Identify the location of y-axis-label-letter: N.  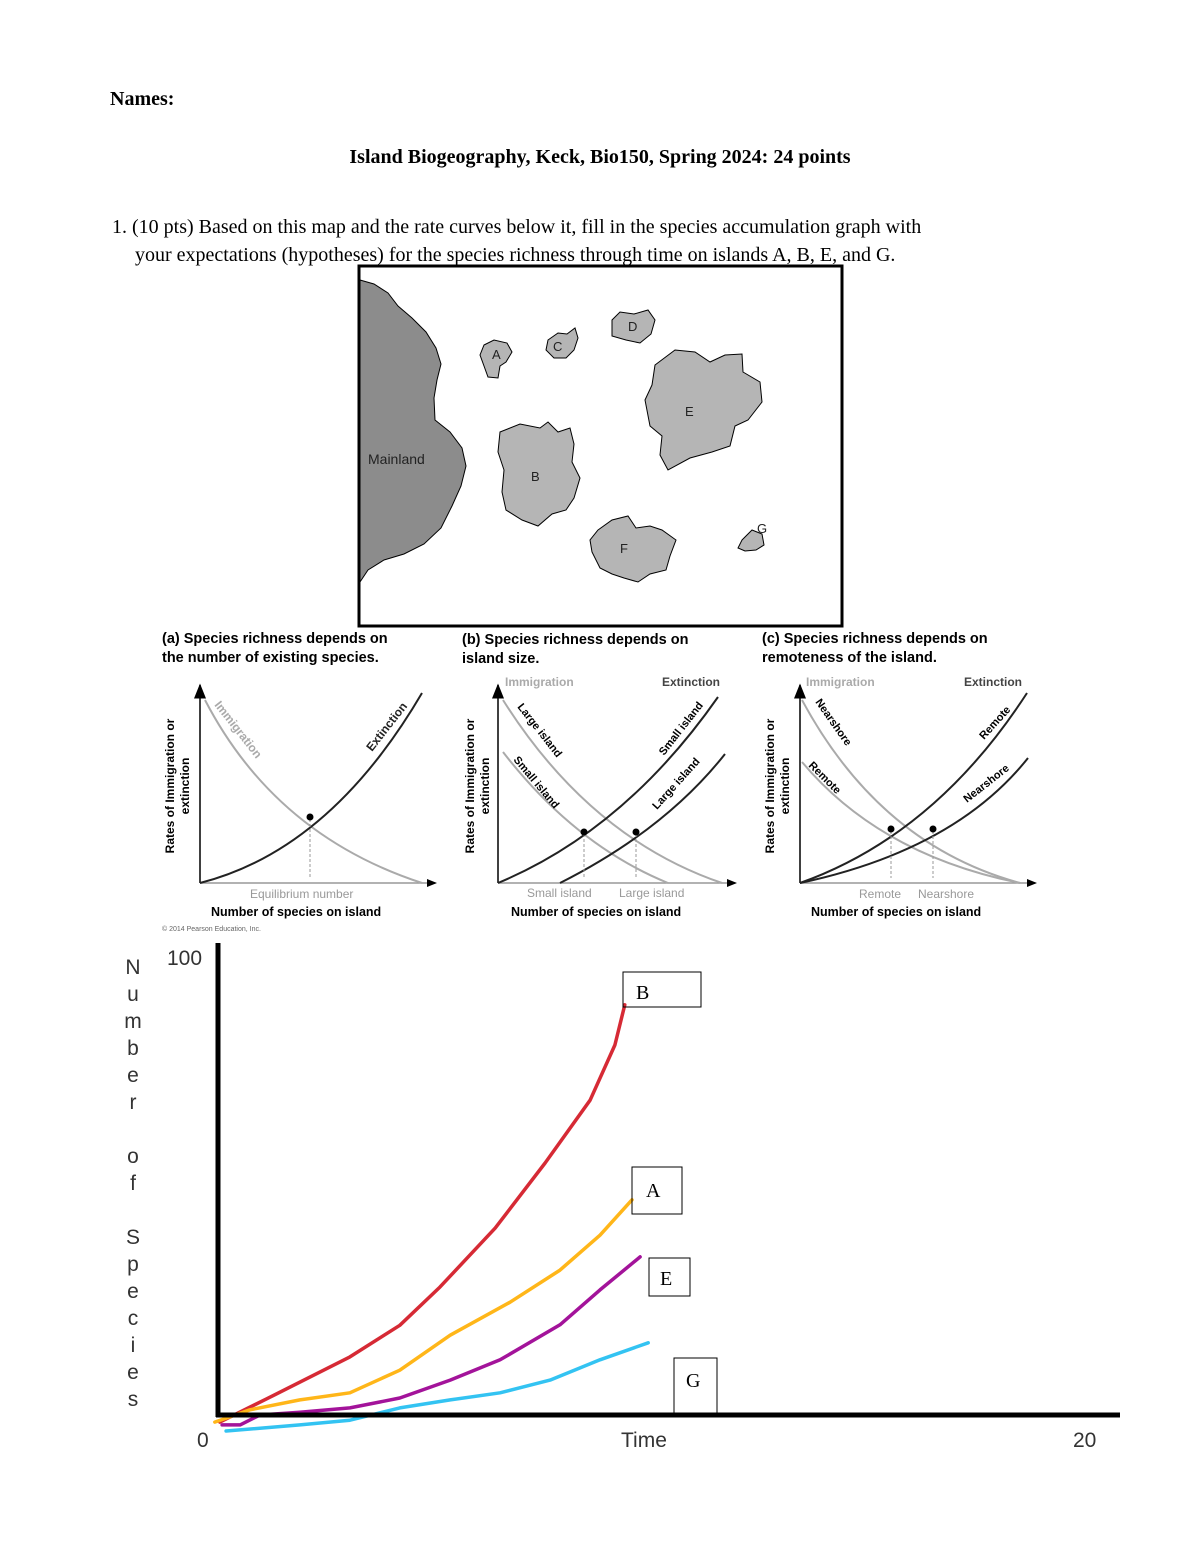
(133, 967).